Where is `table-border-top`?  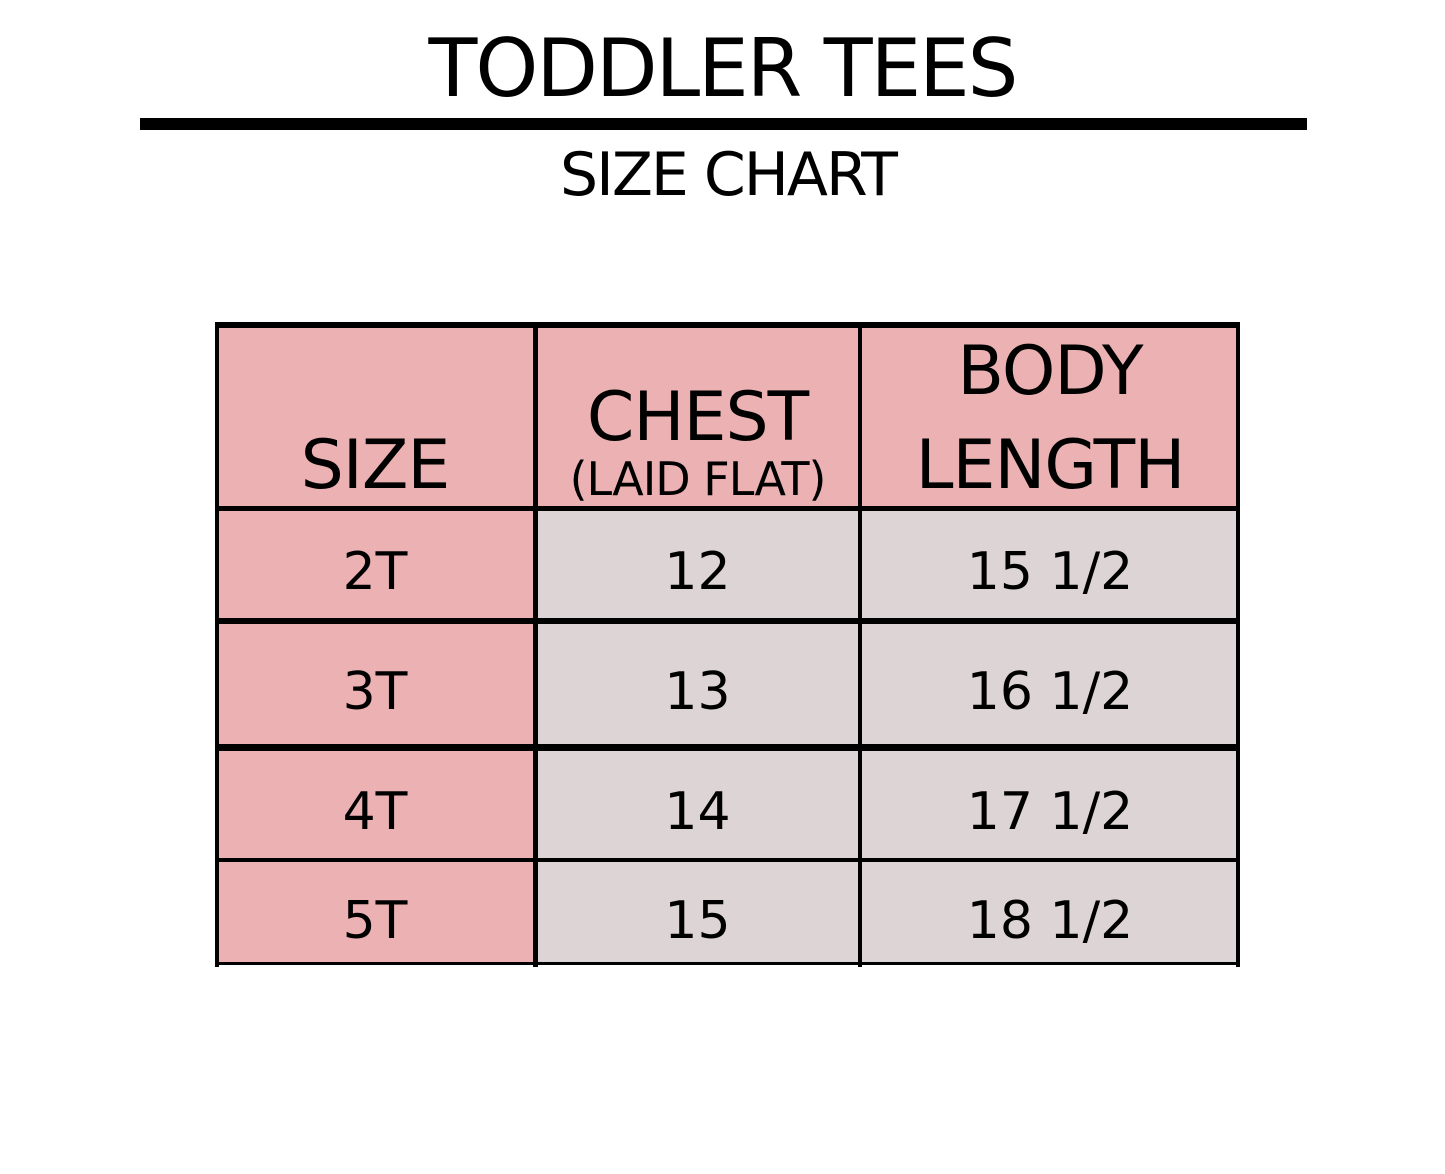
table-border-top is located at coordinates (727, 325).